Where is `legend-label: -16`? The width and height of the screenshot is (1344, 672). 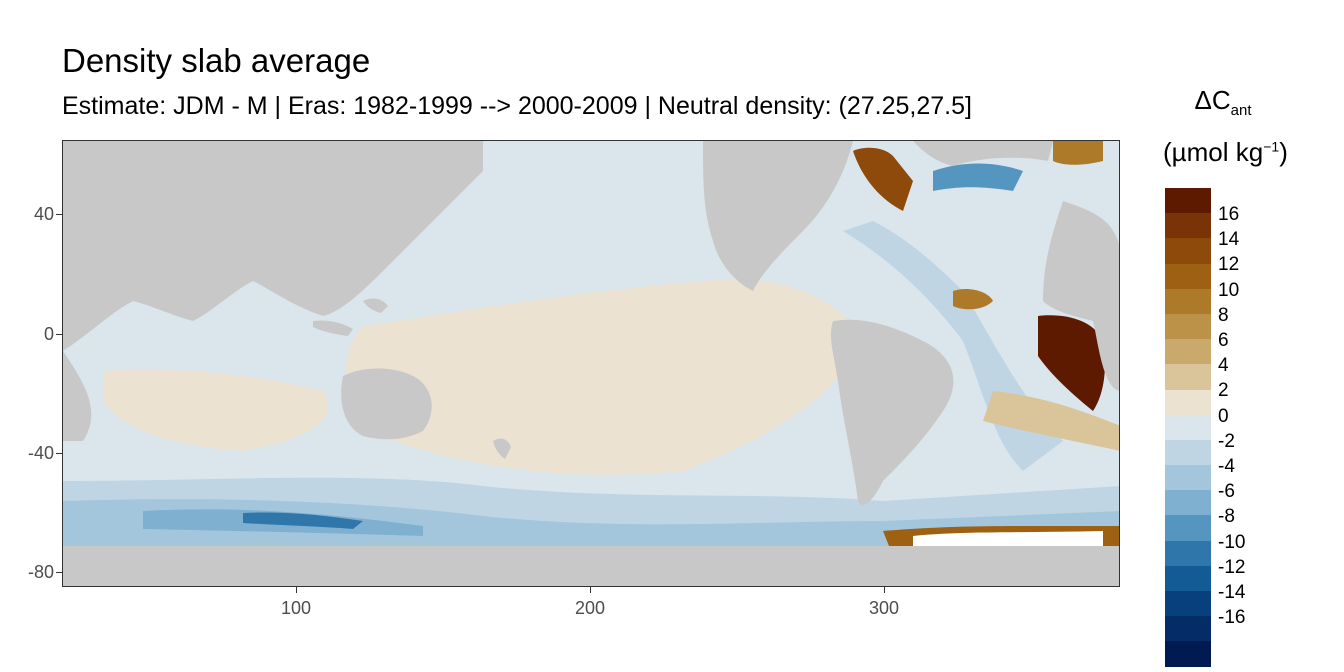
legend-label: -16 is located at coordinates (1232, 618).